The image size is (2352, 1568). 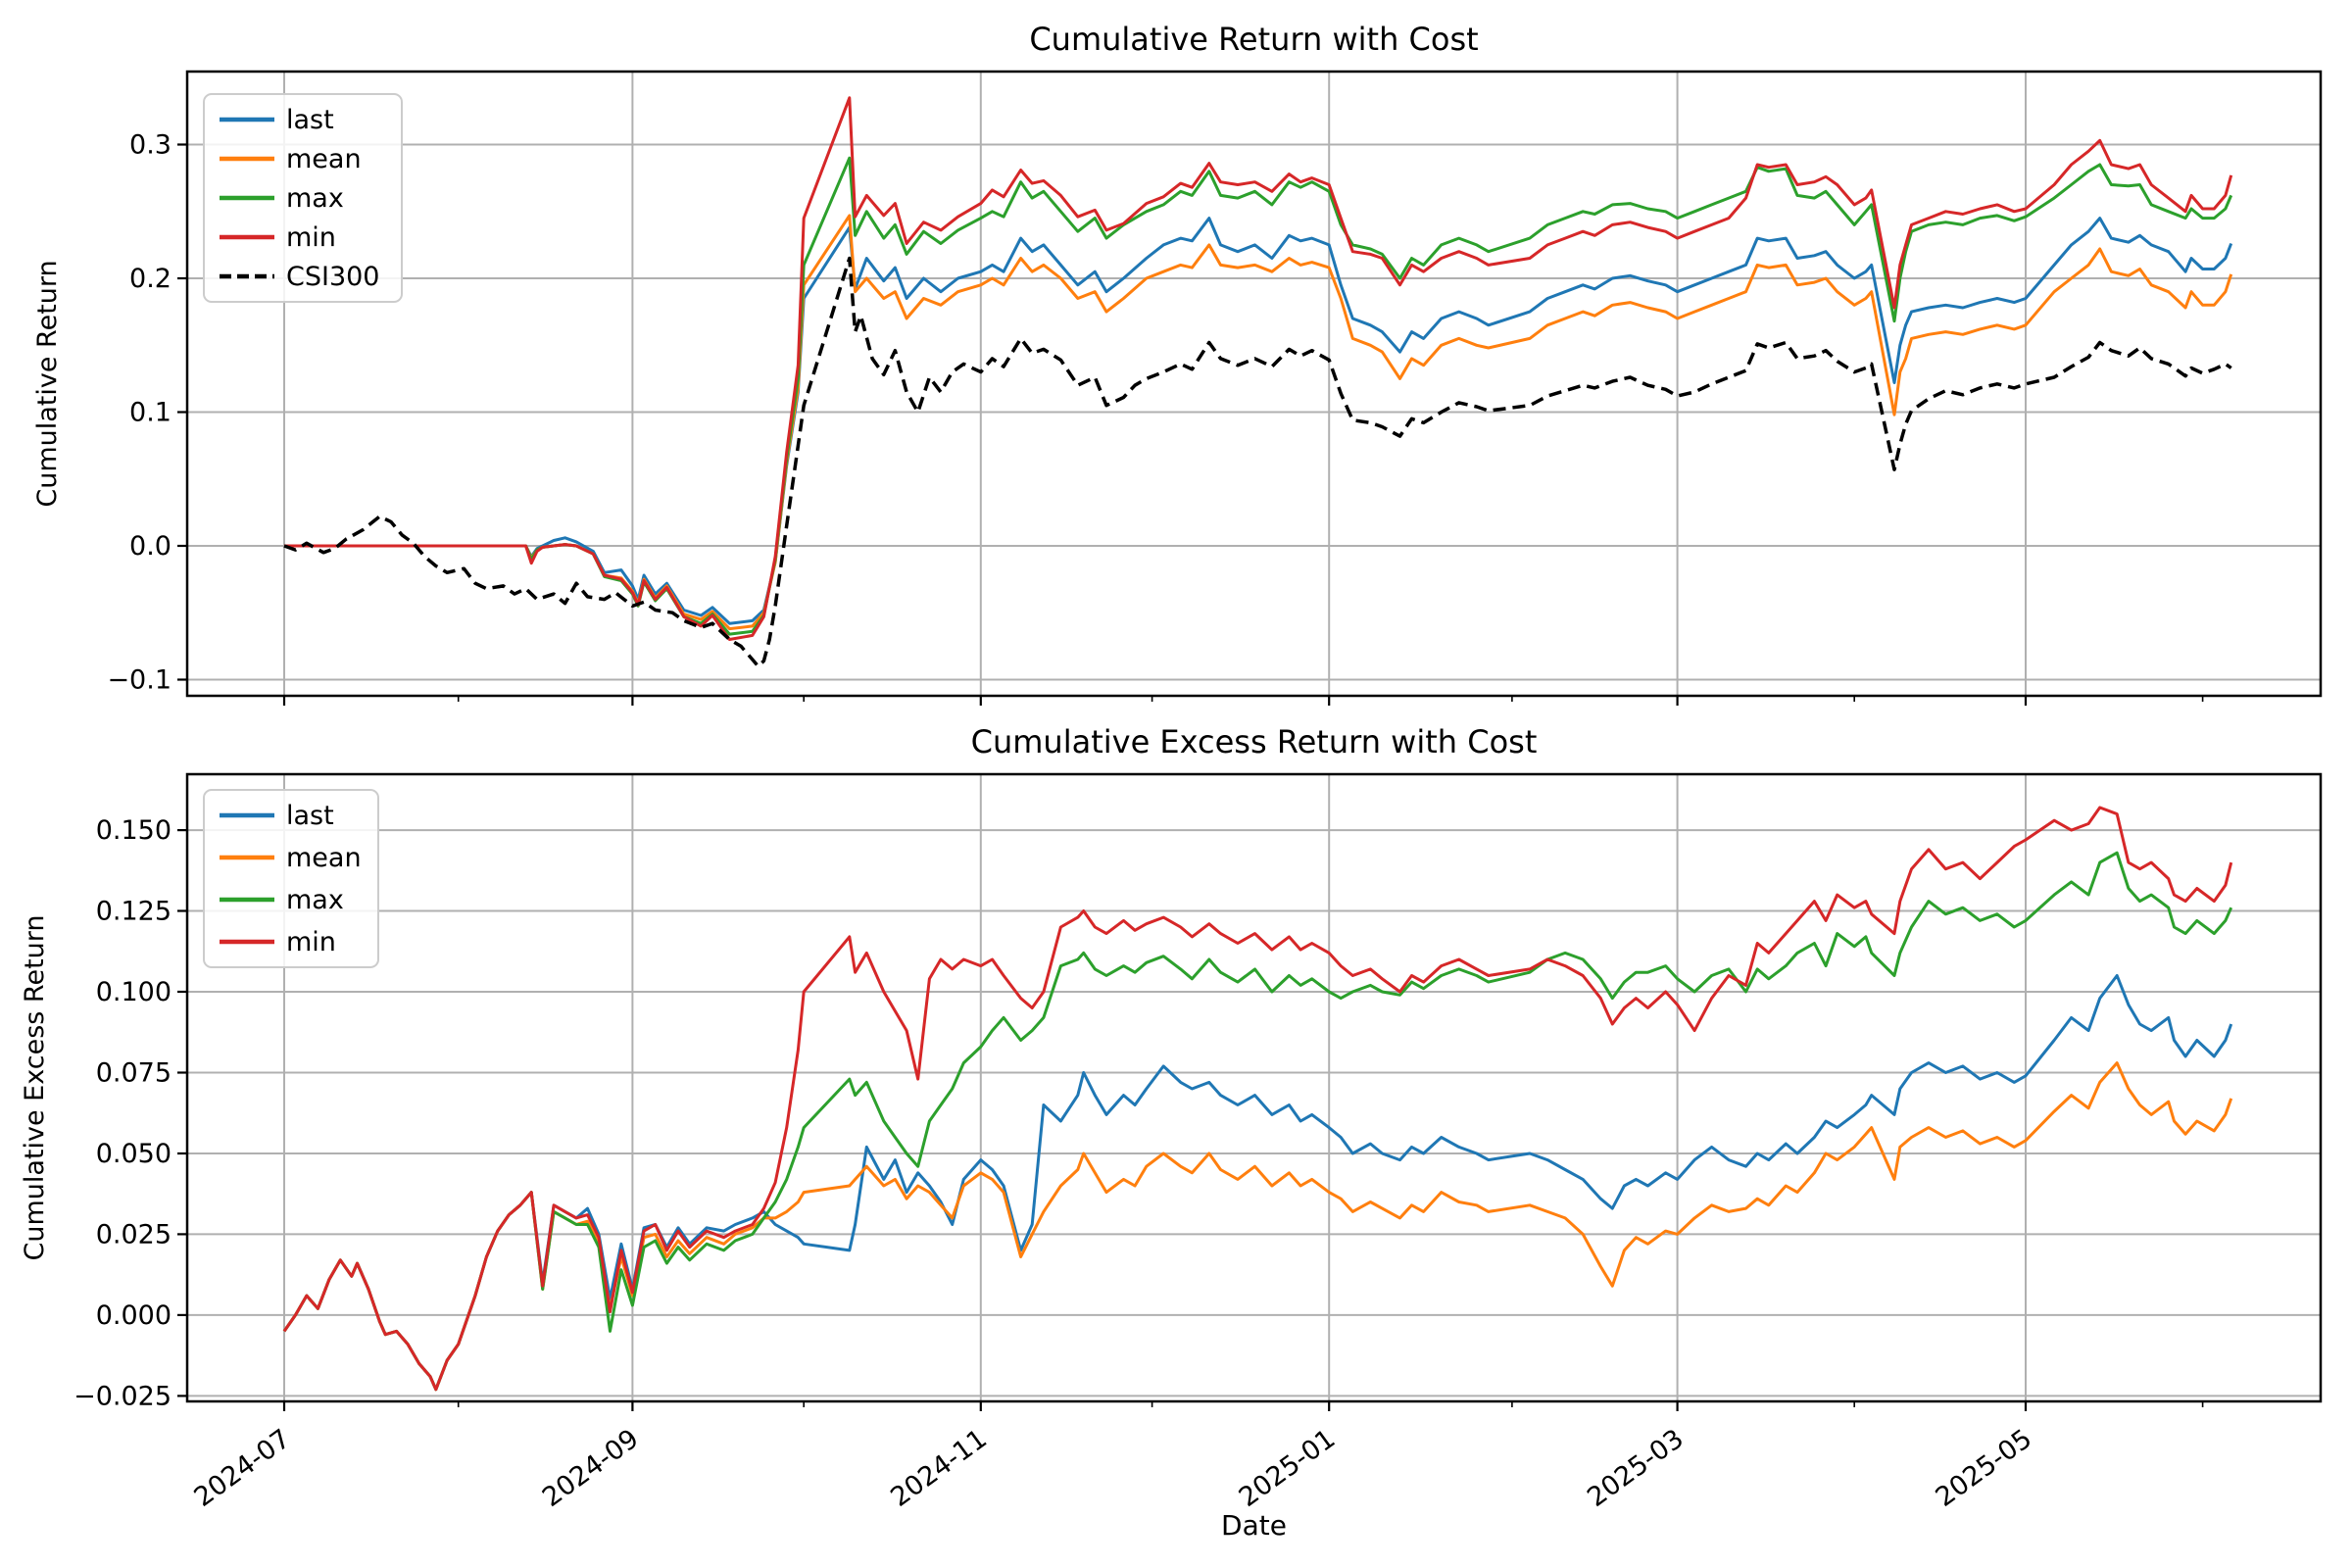 I want to click on x-tick-label: 2025-05, so click(x=1984, y=1468).